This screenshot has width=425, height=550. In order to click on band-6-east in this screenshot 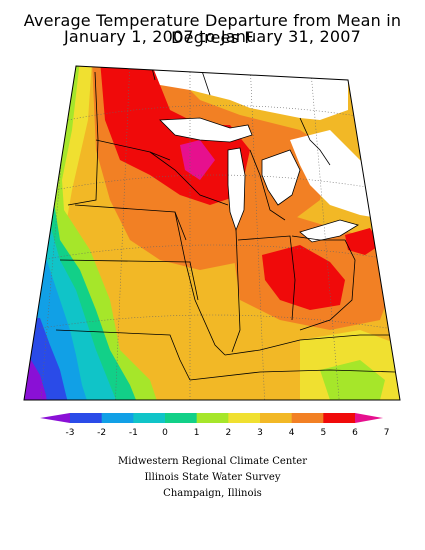, I will do `click(303, 277)`.